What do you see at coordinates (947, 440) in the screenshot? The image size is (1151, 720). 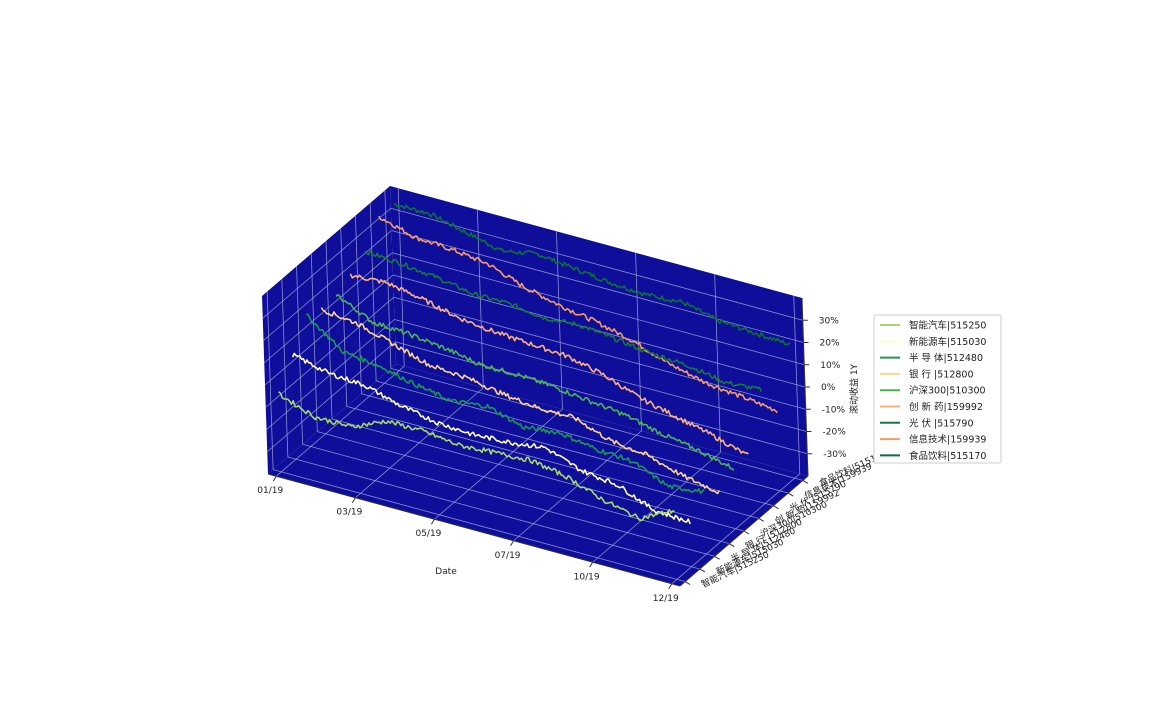 I see `legend-entry: 信息技术|159939` at bounding box center [947, 440].